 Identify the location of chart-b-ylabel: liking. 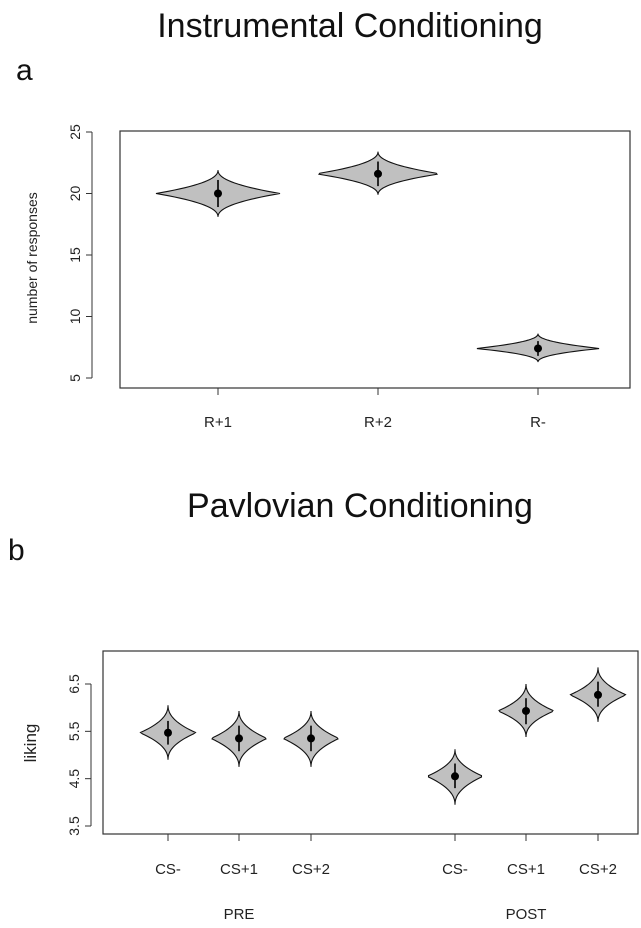
(30, 743).